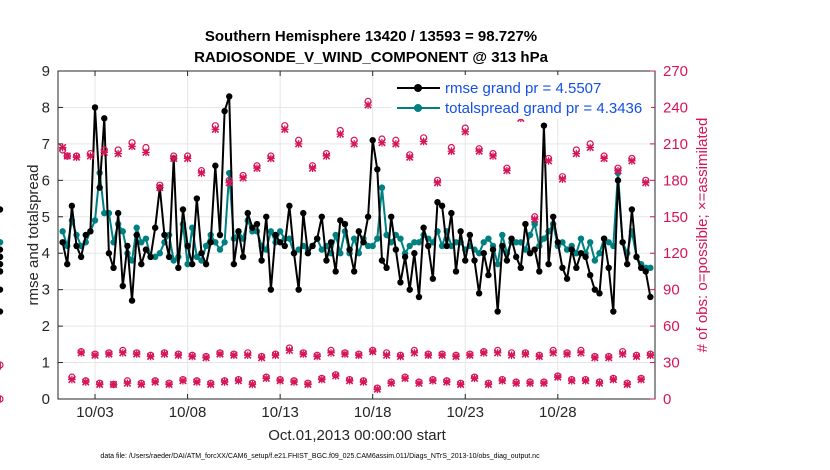 This screenshot has width=830, height=470. I want to click on x-tick-label: 10/18, so click(373, 412).